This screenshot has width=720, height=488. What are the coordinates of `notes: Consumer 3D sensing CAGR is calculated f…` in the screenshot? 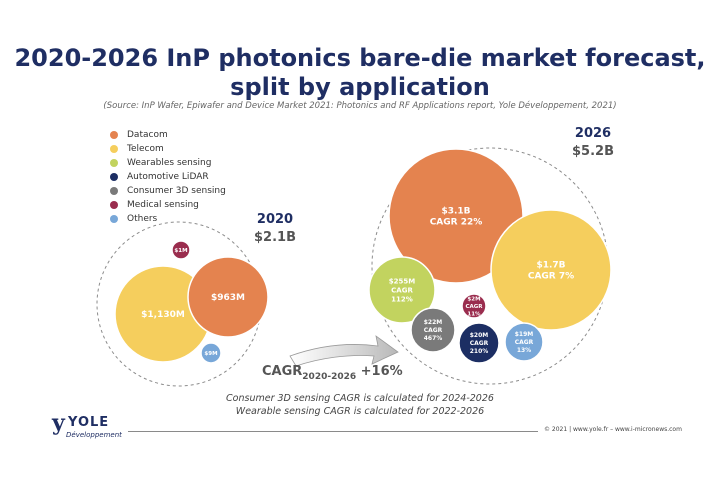 It's located at (360, 405).